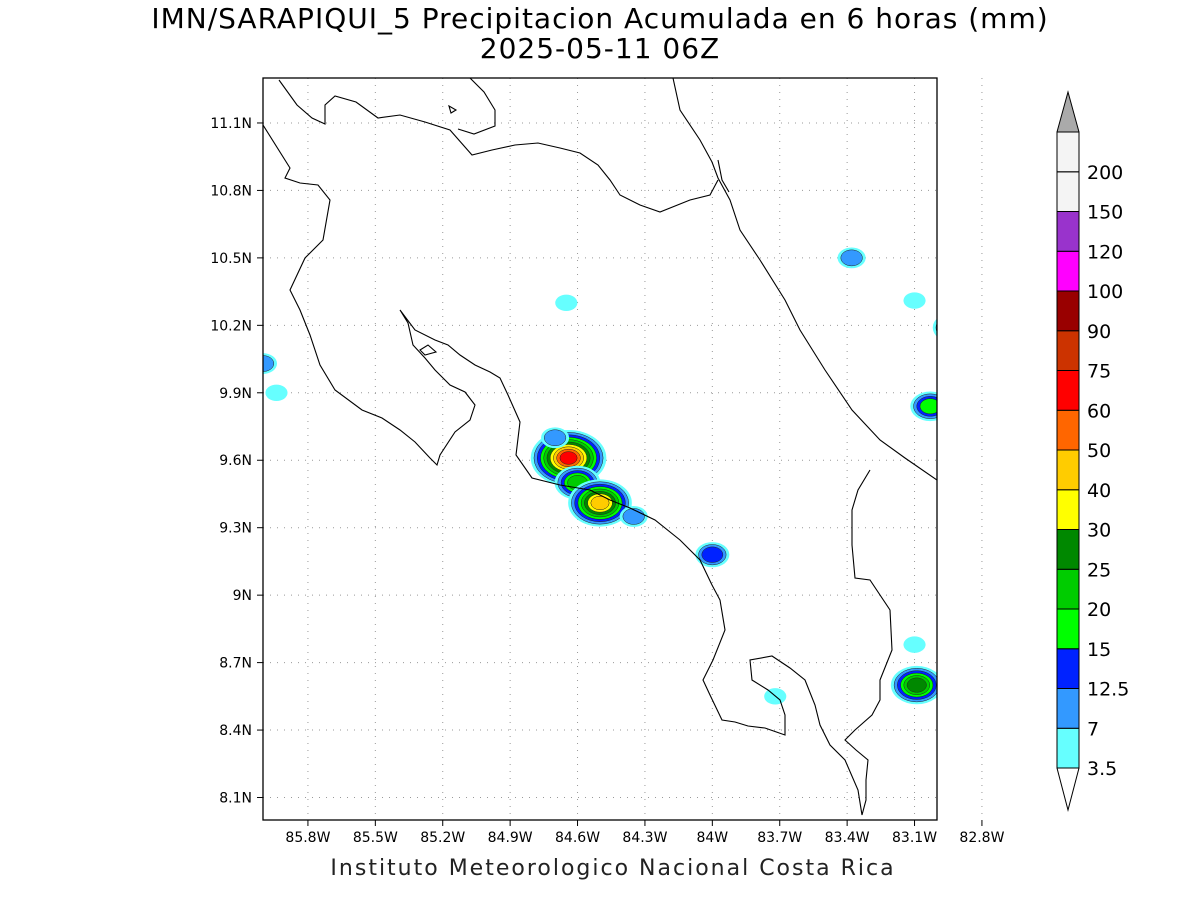 The image size is (1200, 900). Describe the element at coordinates (1099, 491) in the screenshot. I see `legend-label: 40` at that location.